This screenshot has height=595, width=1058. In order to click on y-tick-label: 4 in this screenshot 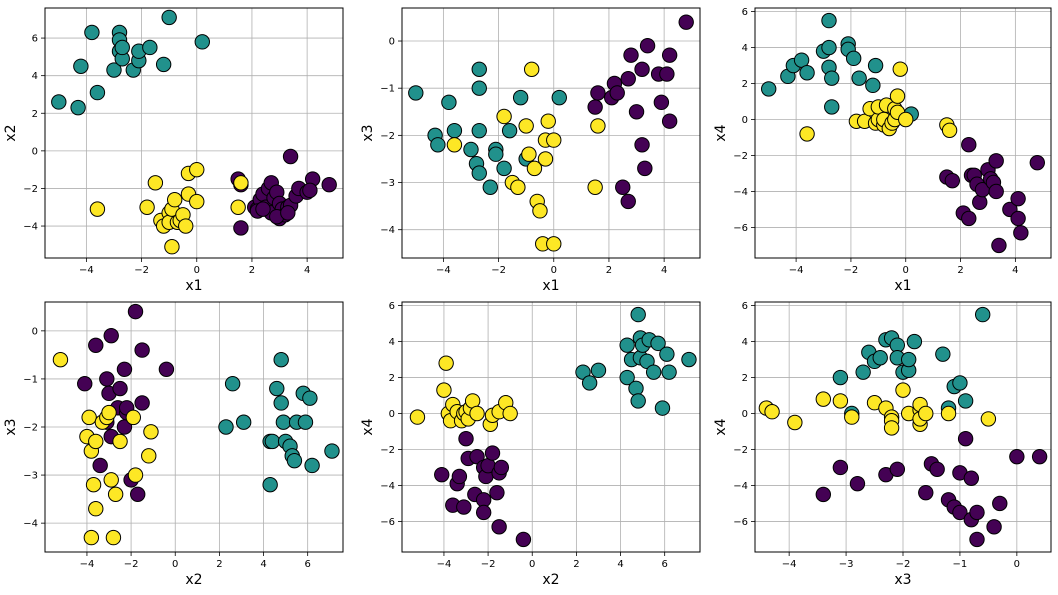, I will do `click(745, 48)`.